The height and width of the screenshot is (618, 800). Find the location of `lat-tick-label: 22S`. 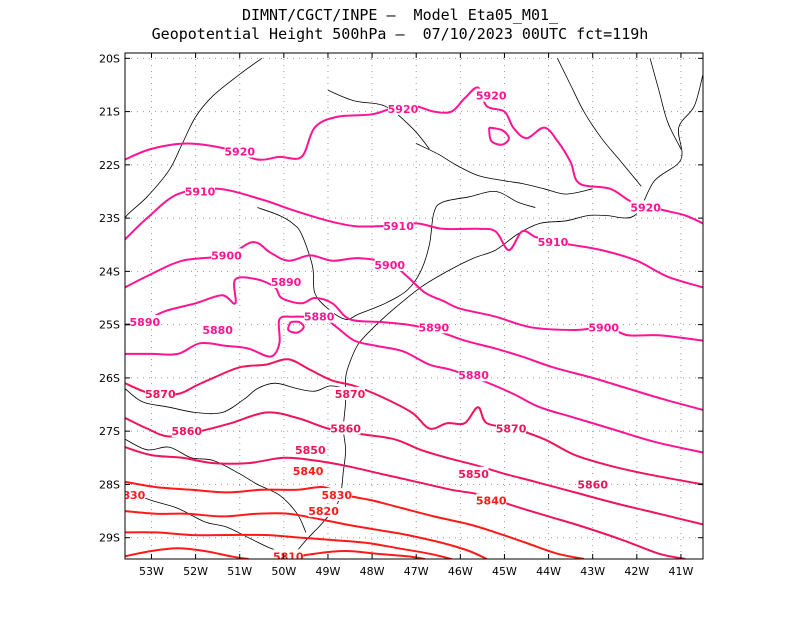

lat-tick-label: 22S is located at coordinates (109, 165).